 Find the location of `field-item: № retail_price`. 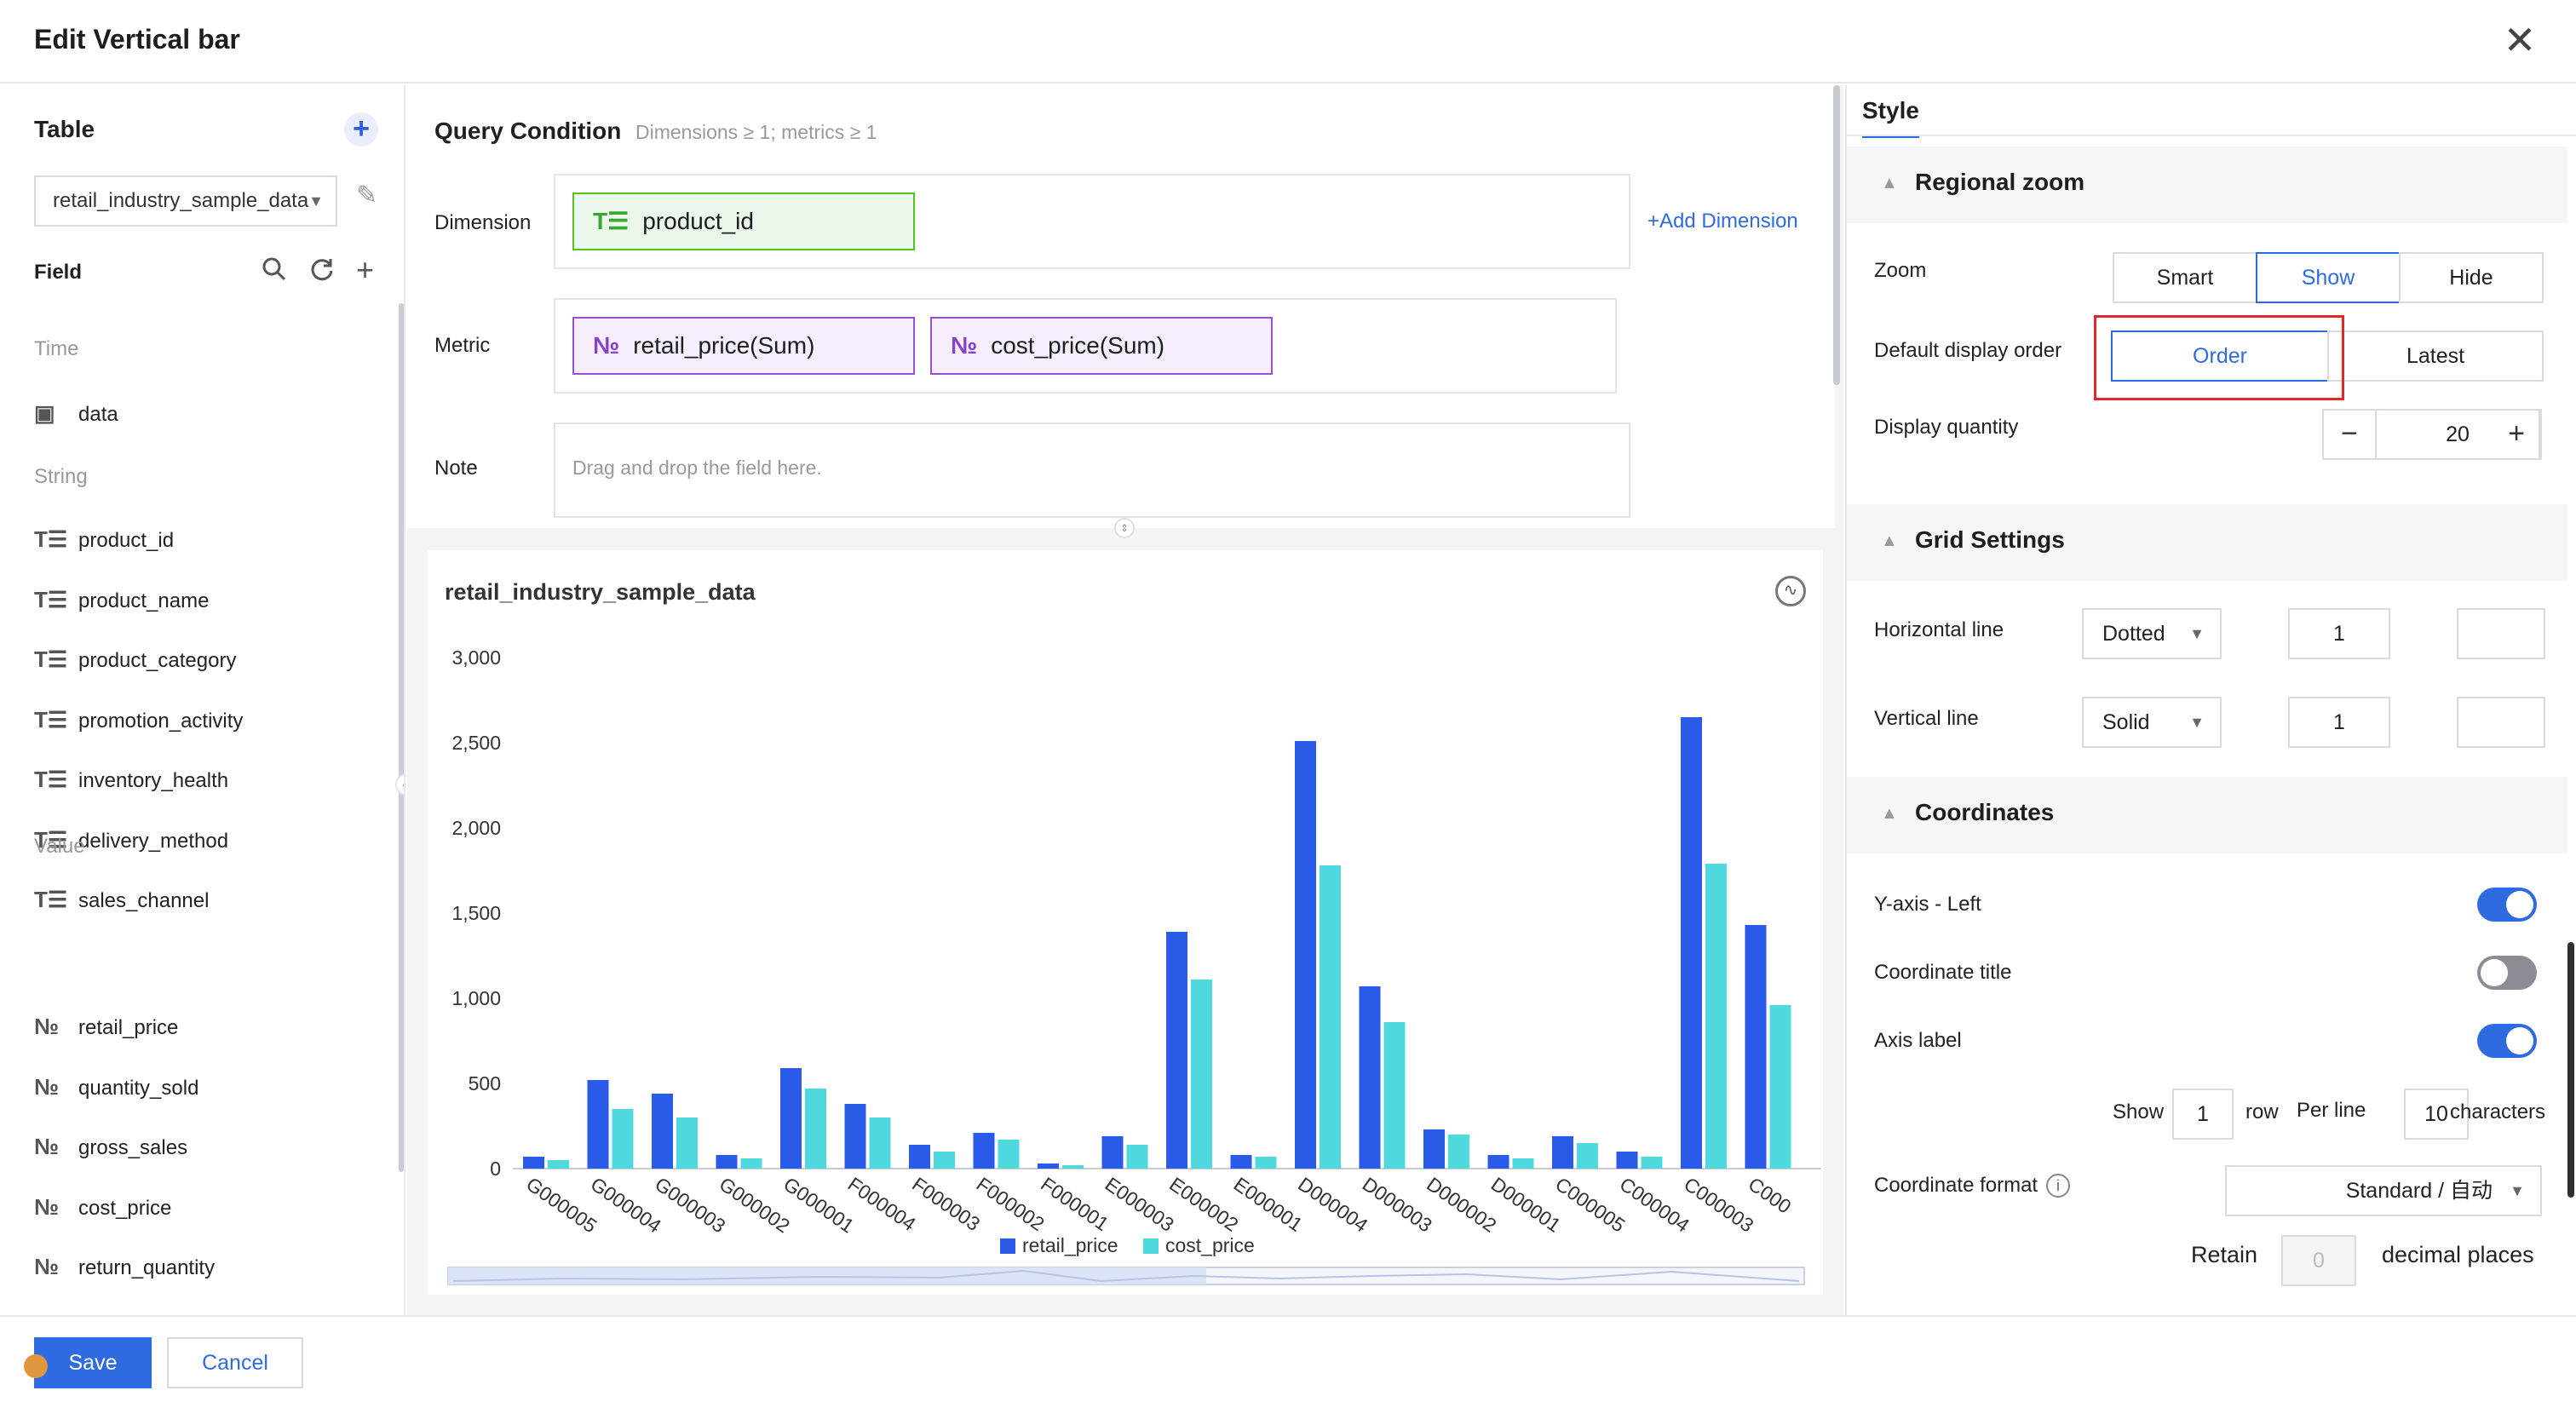

field-item: № retail_price is located at coordinates (106, 1031).